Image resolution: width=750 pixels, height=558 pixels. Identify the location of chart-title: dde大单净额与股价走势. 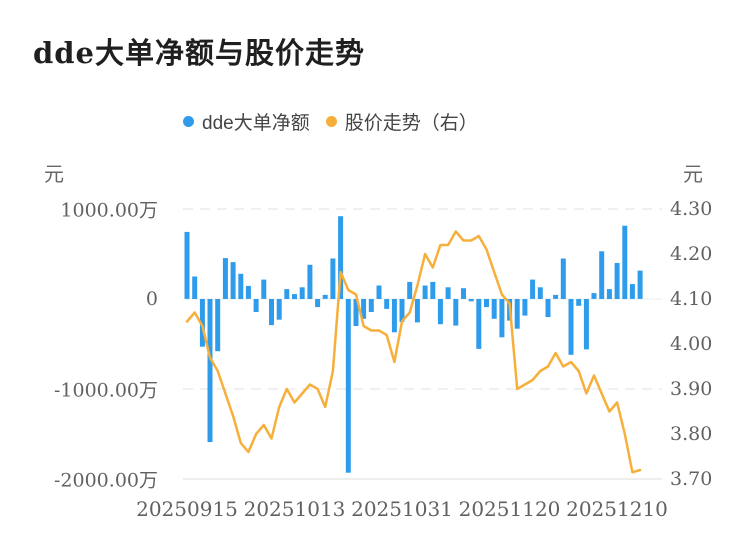
(199, 53).